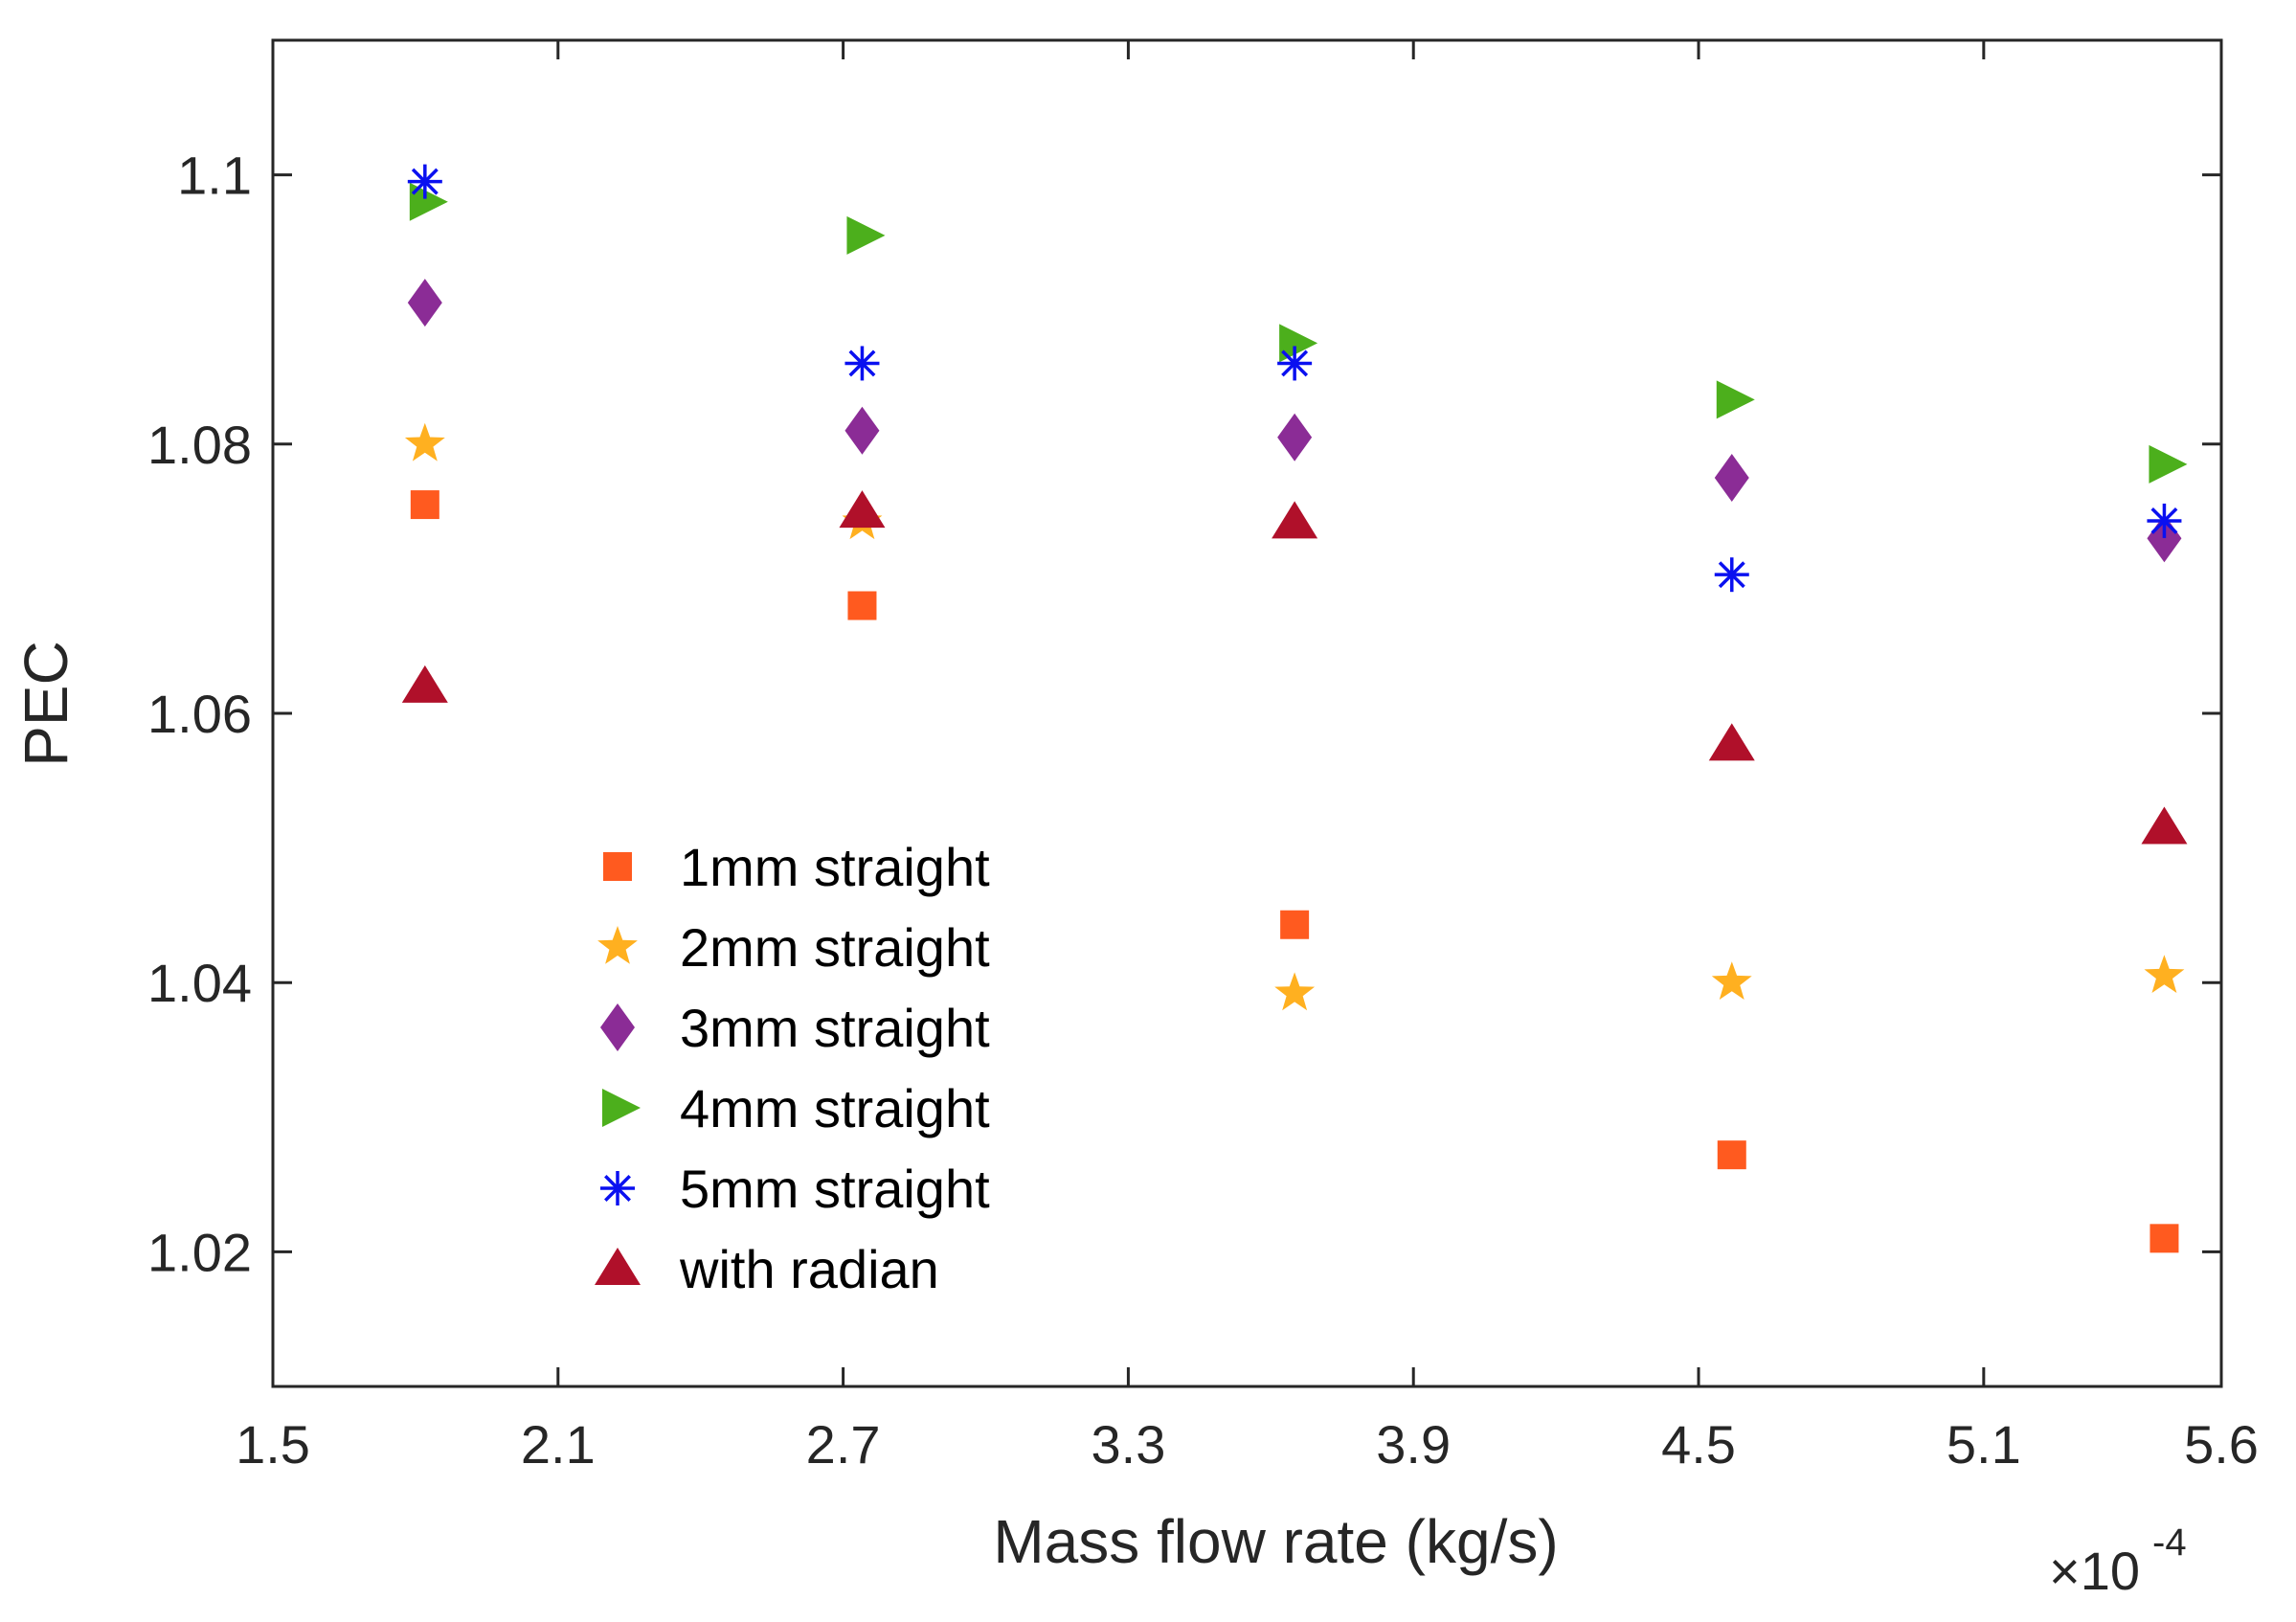 Image resolution: width=2296 pixels, height=1622 pixels. I want to click on legend-item: 1mm straight, so click(796, 867).